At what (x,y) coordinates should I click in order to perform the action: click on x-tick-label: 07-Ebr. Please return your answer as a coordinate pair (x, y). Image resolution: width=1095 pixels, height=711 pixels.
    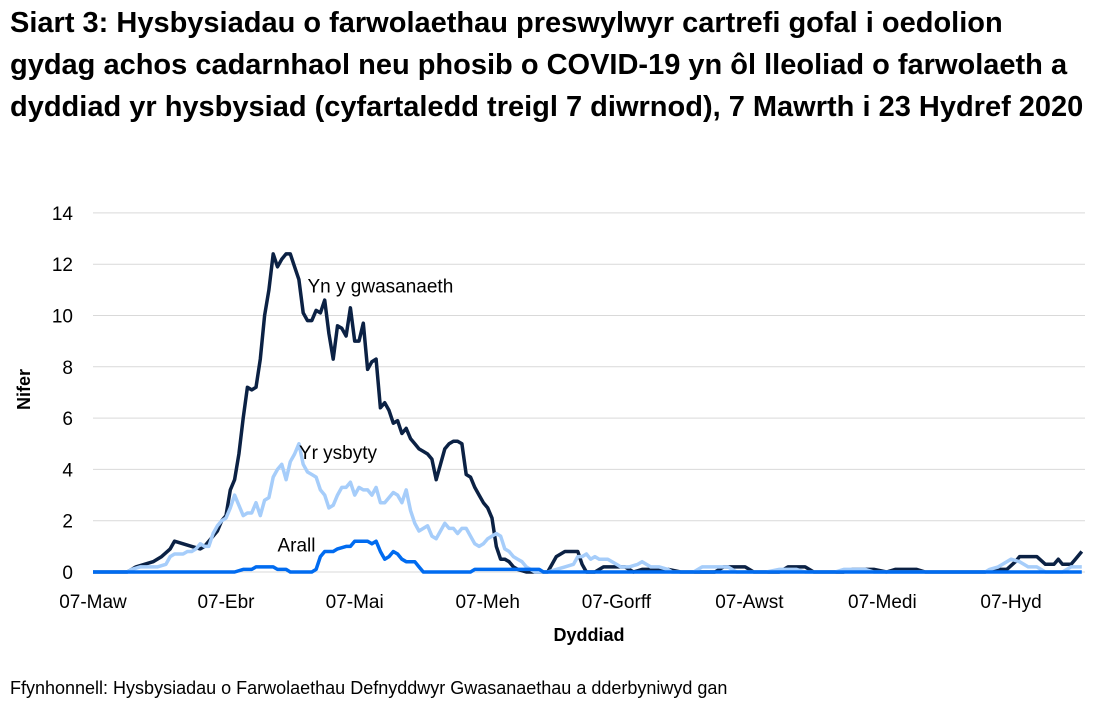
    Looking at the image, I should click on (226, 602).